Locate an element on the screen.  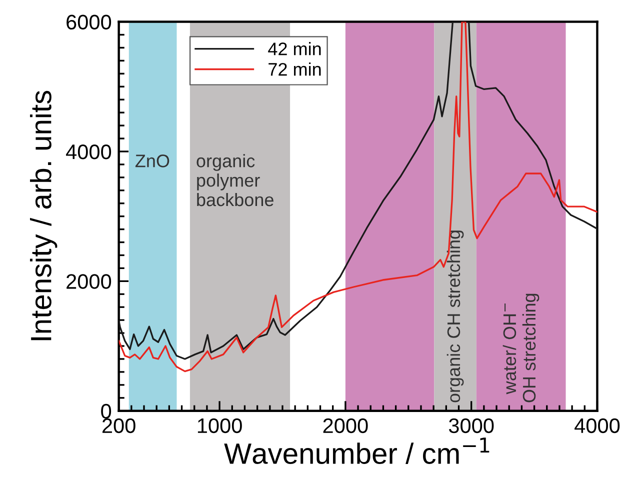
band-label: ZnO is located at coordinates (152, 161).